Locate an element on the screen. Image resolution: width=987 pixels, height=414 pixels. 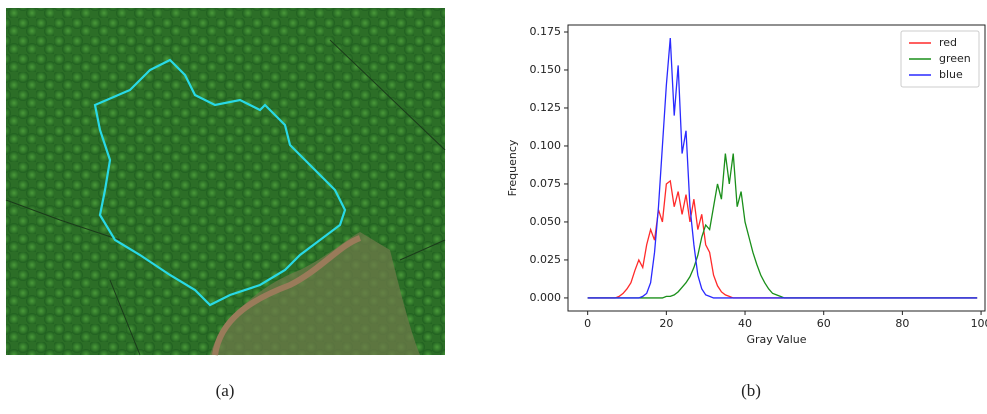
y-tick-label: 0.075 is located at coordinates (546, 183).